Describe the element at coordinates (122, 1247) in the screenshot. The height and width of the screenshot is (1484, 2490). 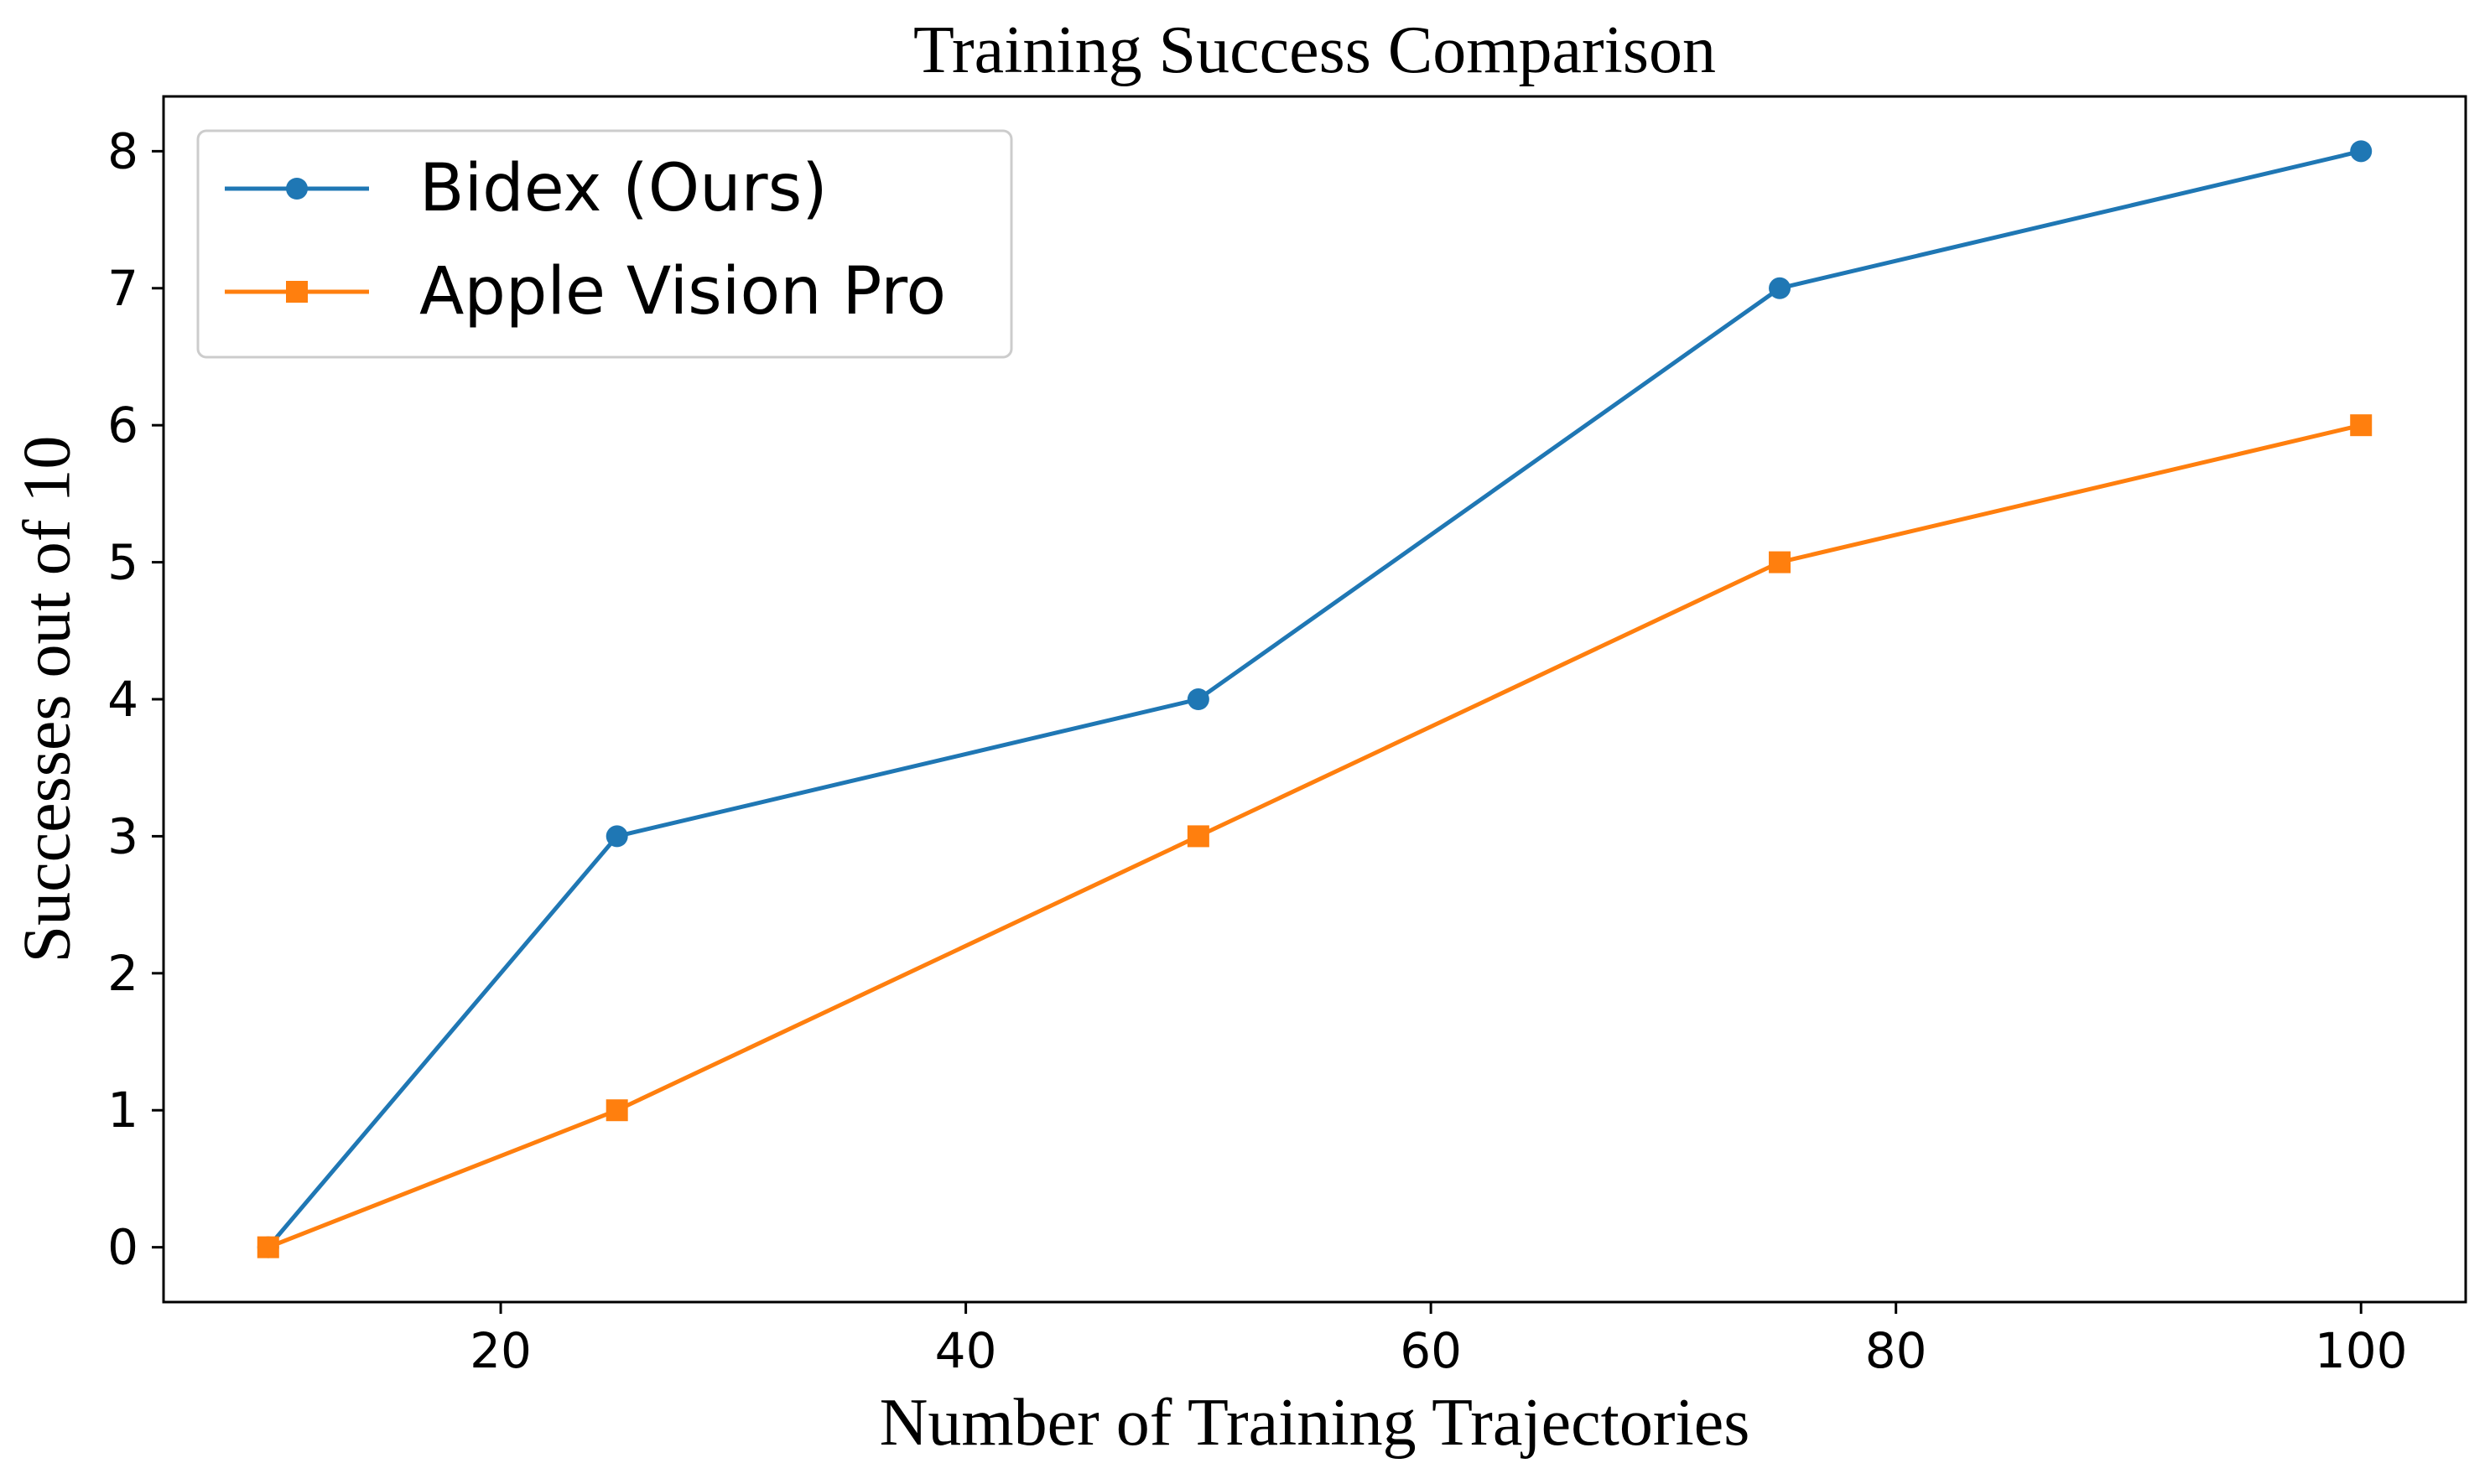
I see `y-tick-label: 0` at that location.